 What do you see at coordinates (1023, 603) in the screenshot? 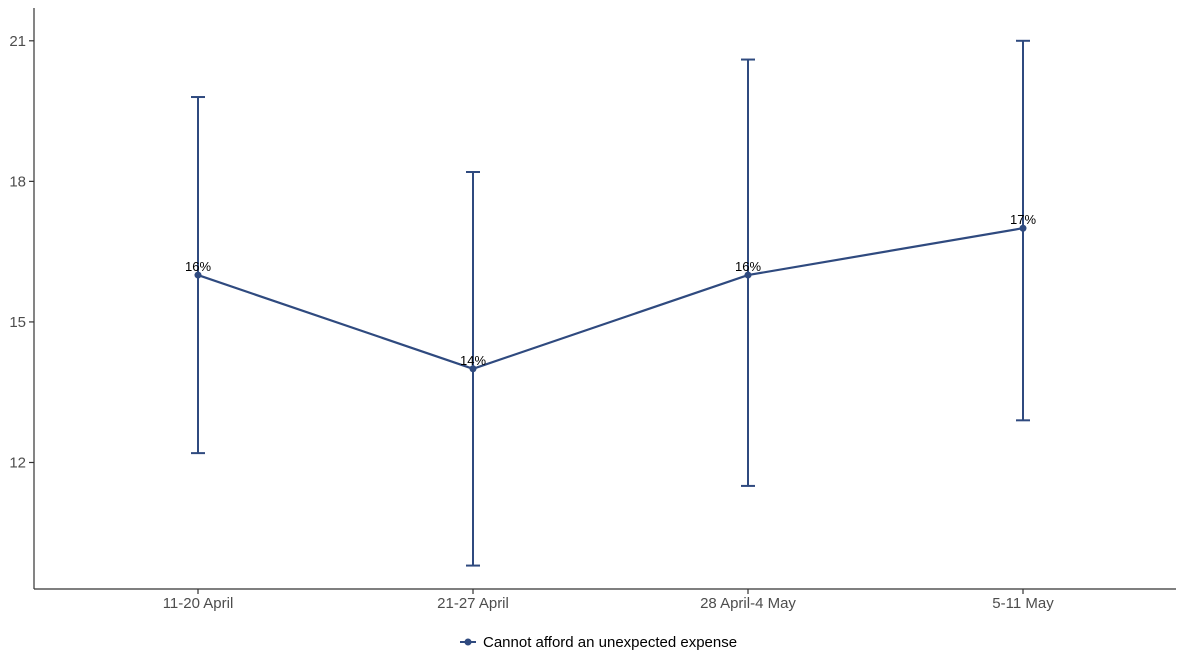
I see `x-tick-label: 5-11 May` at bounding box center [1023, 603].